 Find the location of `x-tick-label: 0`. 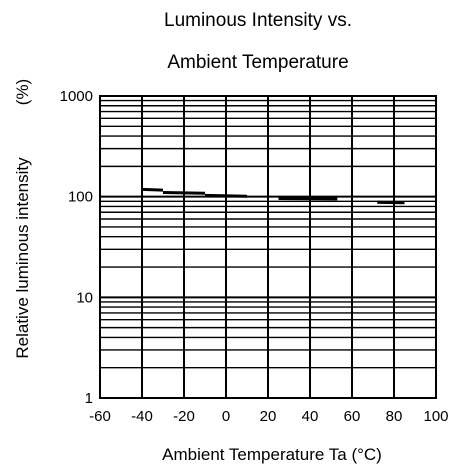

x-tick-label: 0 is located at coordinates (226, 416).